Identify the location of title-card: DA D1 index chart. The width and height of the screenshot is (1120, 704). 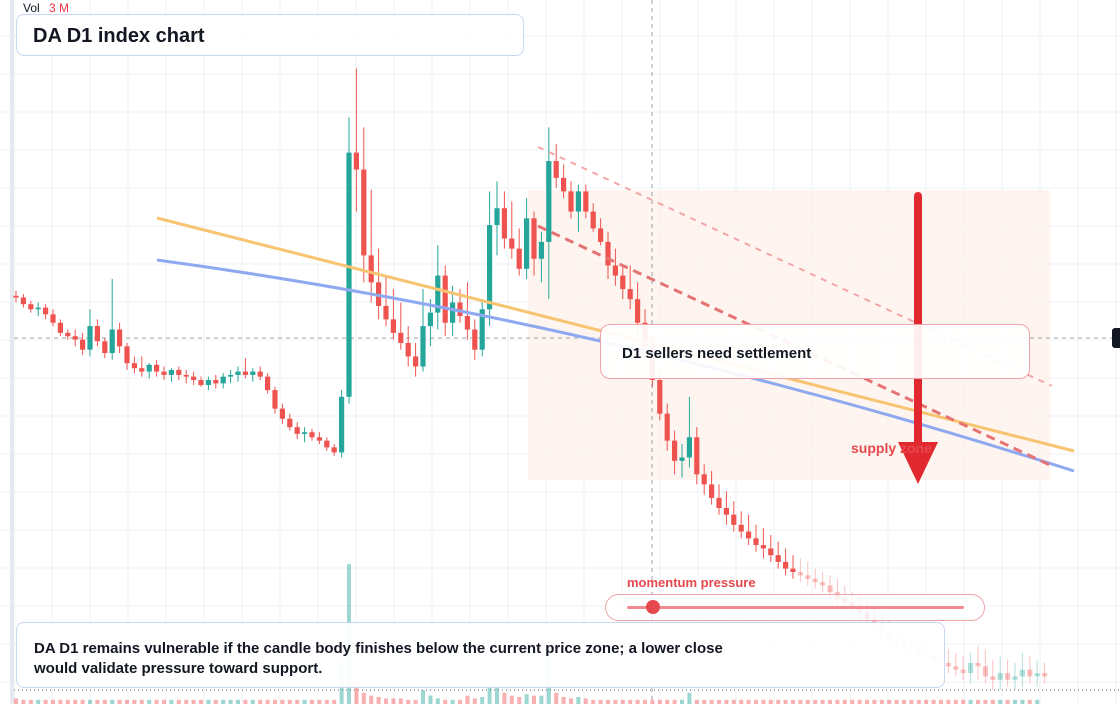
(270, 35).